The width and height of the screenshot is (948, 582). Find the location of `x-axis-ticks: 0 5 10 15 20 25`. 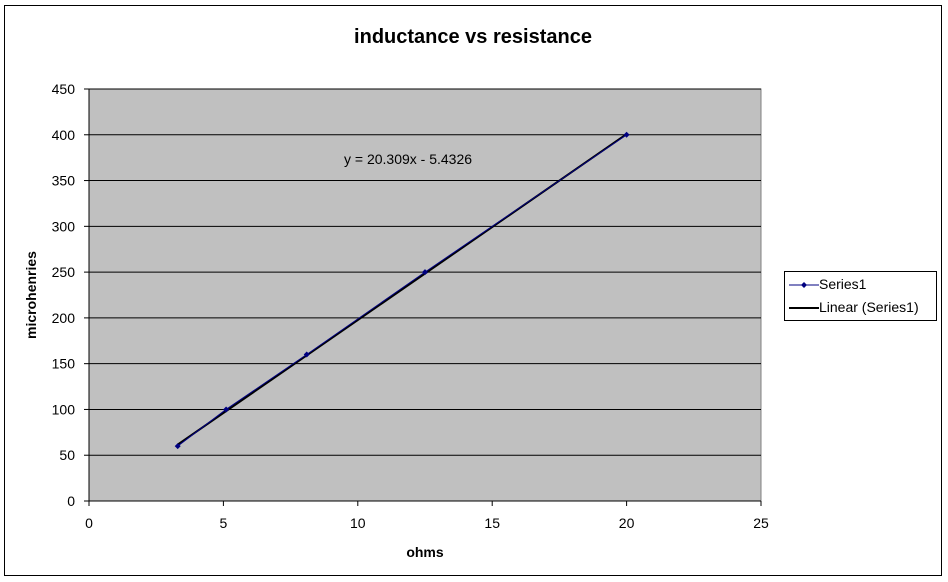

x-axis-ticks: 0 5 10 15 20 25 is located at coordinates (427, 516).